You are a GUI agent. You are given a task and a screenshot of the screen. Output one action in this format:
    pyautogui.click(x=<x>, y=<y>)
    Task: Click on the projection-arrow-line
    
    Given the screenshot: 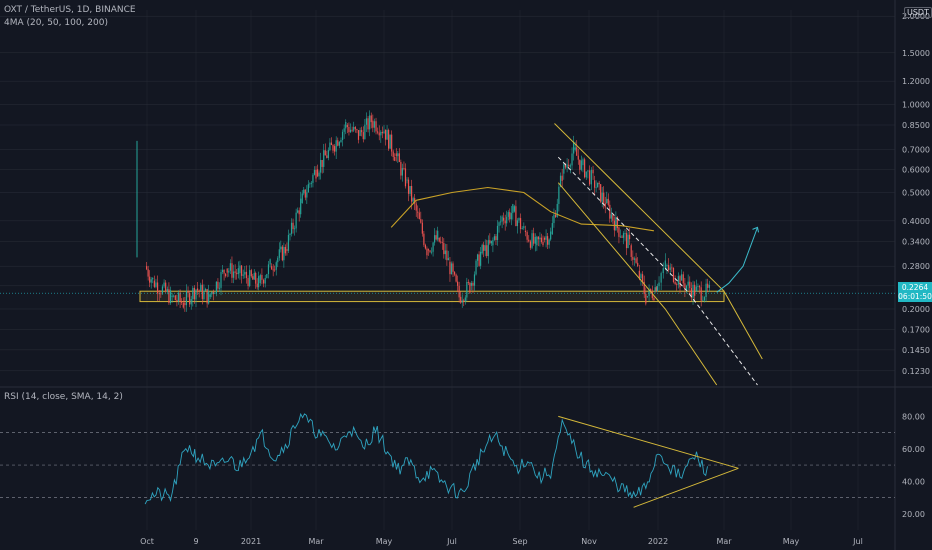 What is the action you would take?
    pyautogui.click(x=737, y=260)
    